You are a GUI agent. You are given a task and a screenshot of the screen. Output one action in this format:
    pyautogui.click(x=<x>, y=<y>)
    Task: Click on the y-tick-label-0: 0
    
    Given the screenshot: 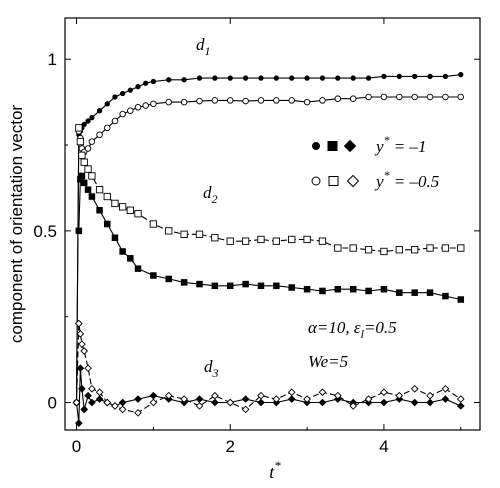 What is the action you would take?
    pyautogui.click(x=52, y=403)
    